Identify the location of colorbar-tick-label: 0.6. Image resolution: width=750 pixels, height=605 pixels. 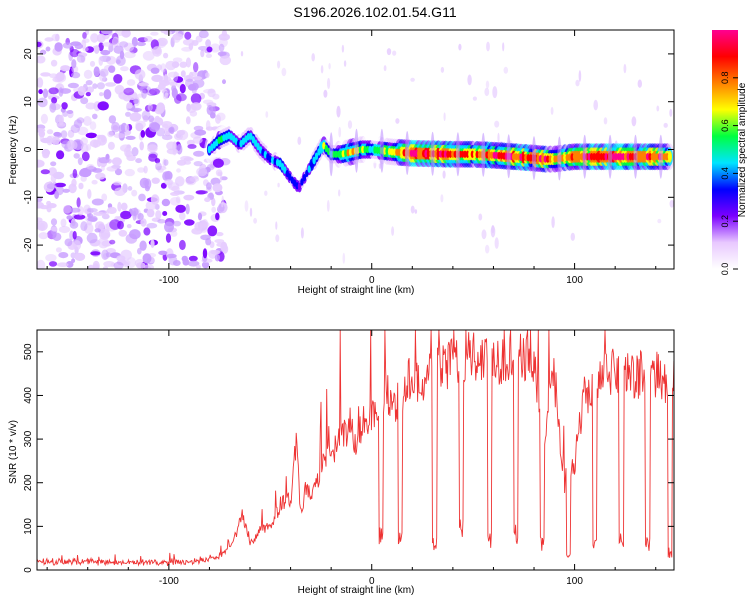
(725, 125).